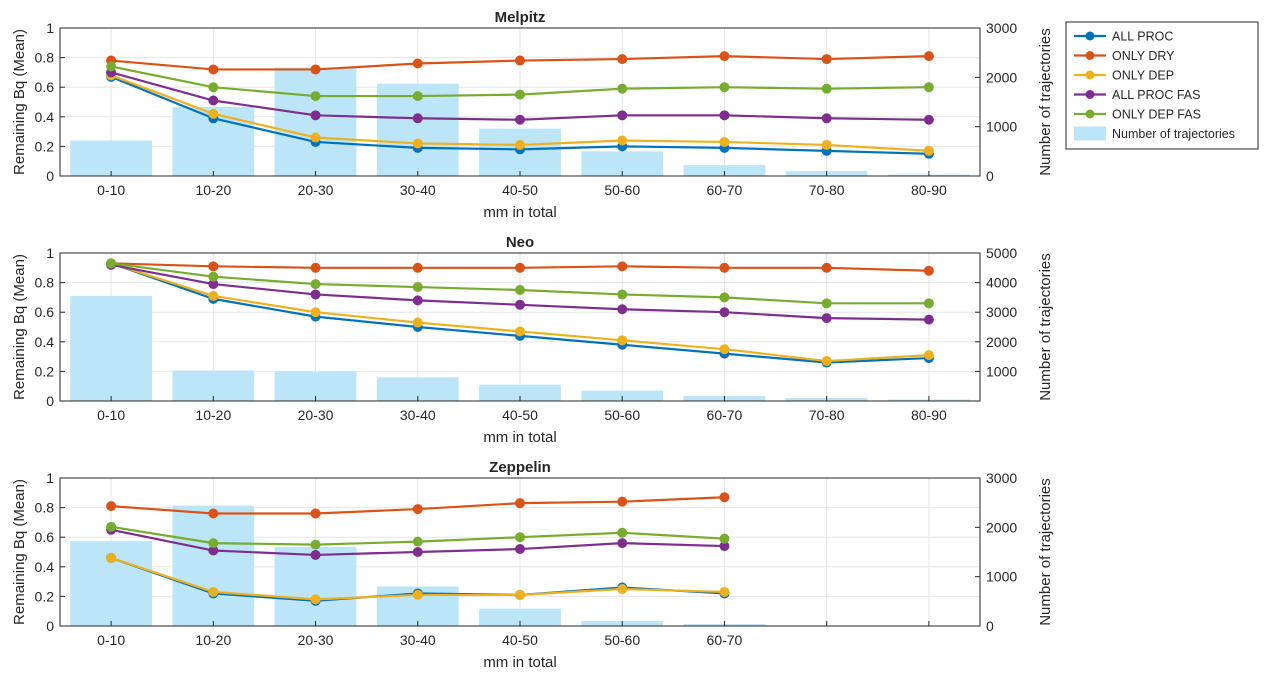  Describe the element at coordinates (520, 242) in the screenshot. I see `panel-title: Neo` at that location.